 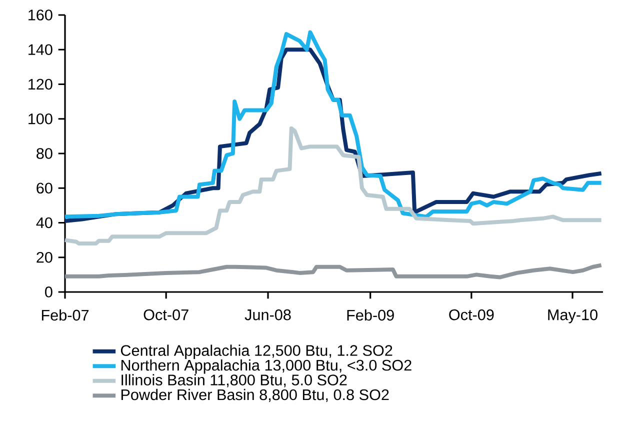 What do you see at coordinates (40, 50) in the screenshot?
I see `y-tick-label: 140` at bounding box center [40, 50].